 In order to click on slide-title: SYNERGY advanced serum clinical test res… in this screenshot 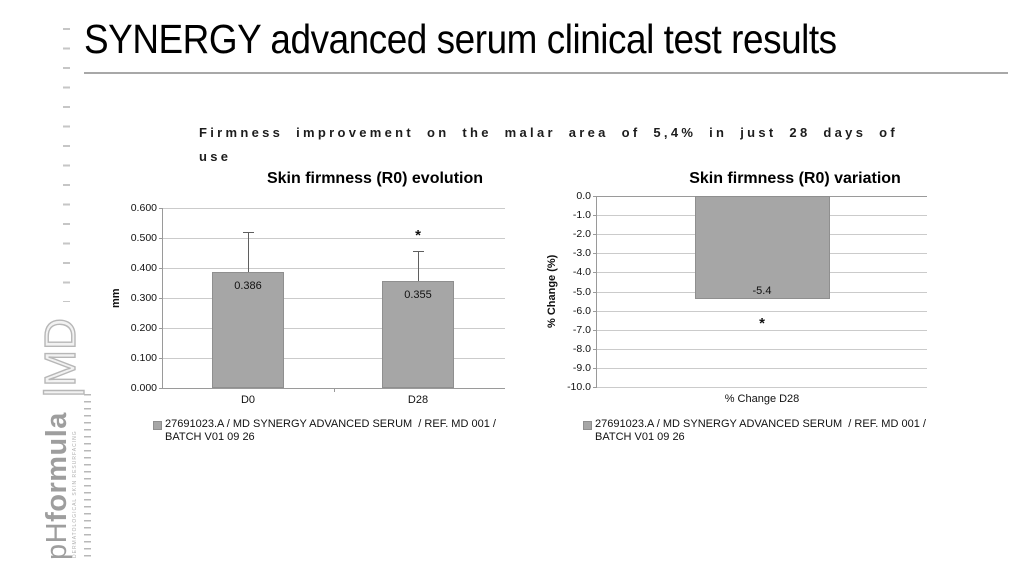, I will do `click(502, 39)`.